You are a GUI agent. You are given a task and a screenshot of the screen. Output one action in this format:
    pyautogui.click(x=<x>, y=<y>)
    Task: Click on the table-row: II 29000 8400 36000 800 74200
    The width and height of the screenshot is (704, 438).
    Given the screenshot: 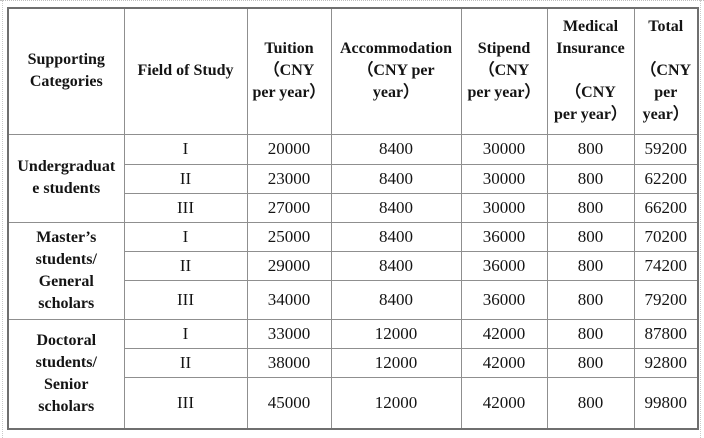 What is the action you would take?
    pyautogui.click(x=353, y=265)
    